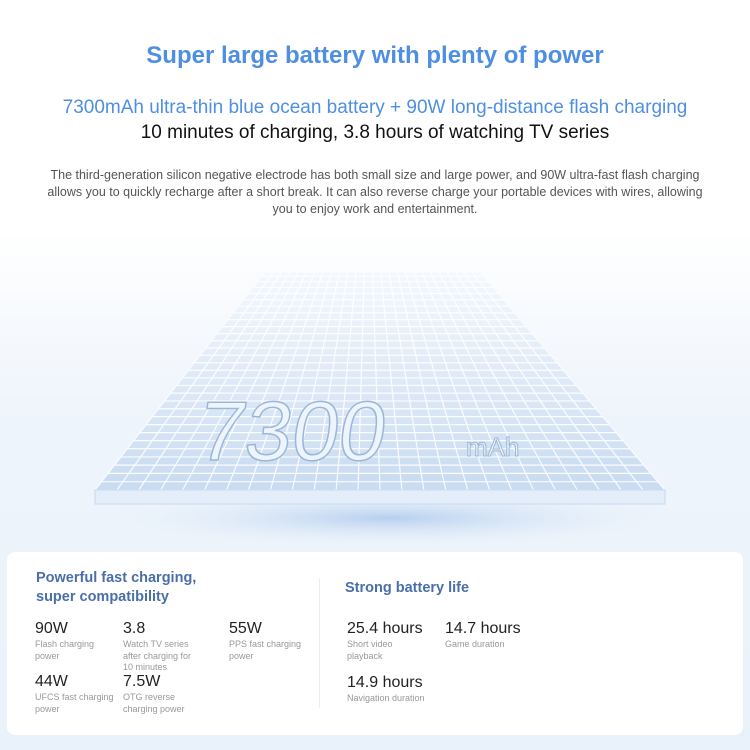 This screenshot has width=750, height=750. What do you see at coordinates (319, 643) in the screenshot?
I see `divider` at bounding box center [319, 643].